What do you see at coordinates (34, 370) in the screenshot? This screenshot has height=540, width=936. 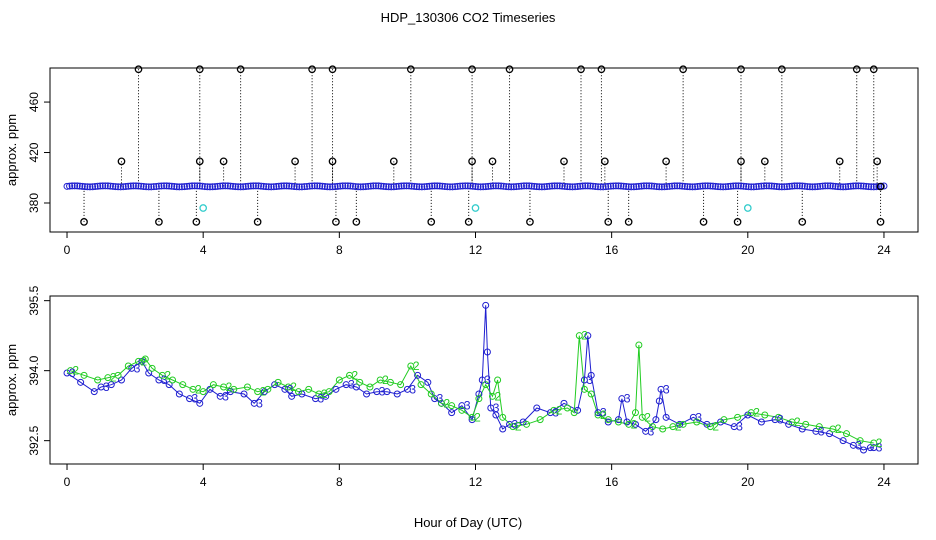 I see `y-tick-label: 394.0` at bounding box center [34, 370].